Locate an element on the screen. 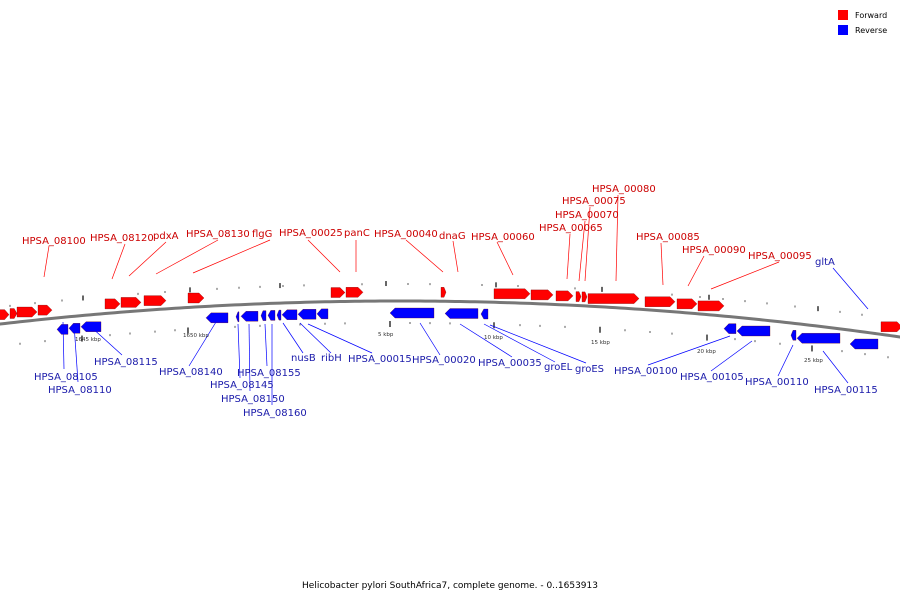 The height and width of the screenshot is (600, 900). scale-label: 1645 kbp is located at coordinates (88, 340).